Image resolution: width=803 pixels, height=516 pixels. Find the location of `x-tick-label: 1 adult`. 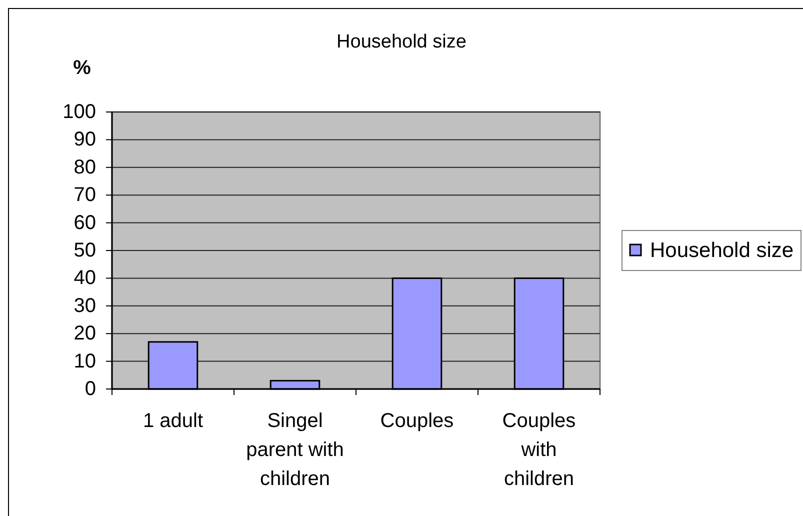

x-tick-label: 1 adult is located at coordinates (173, 421).